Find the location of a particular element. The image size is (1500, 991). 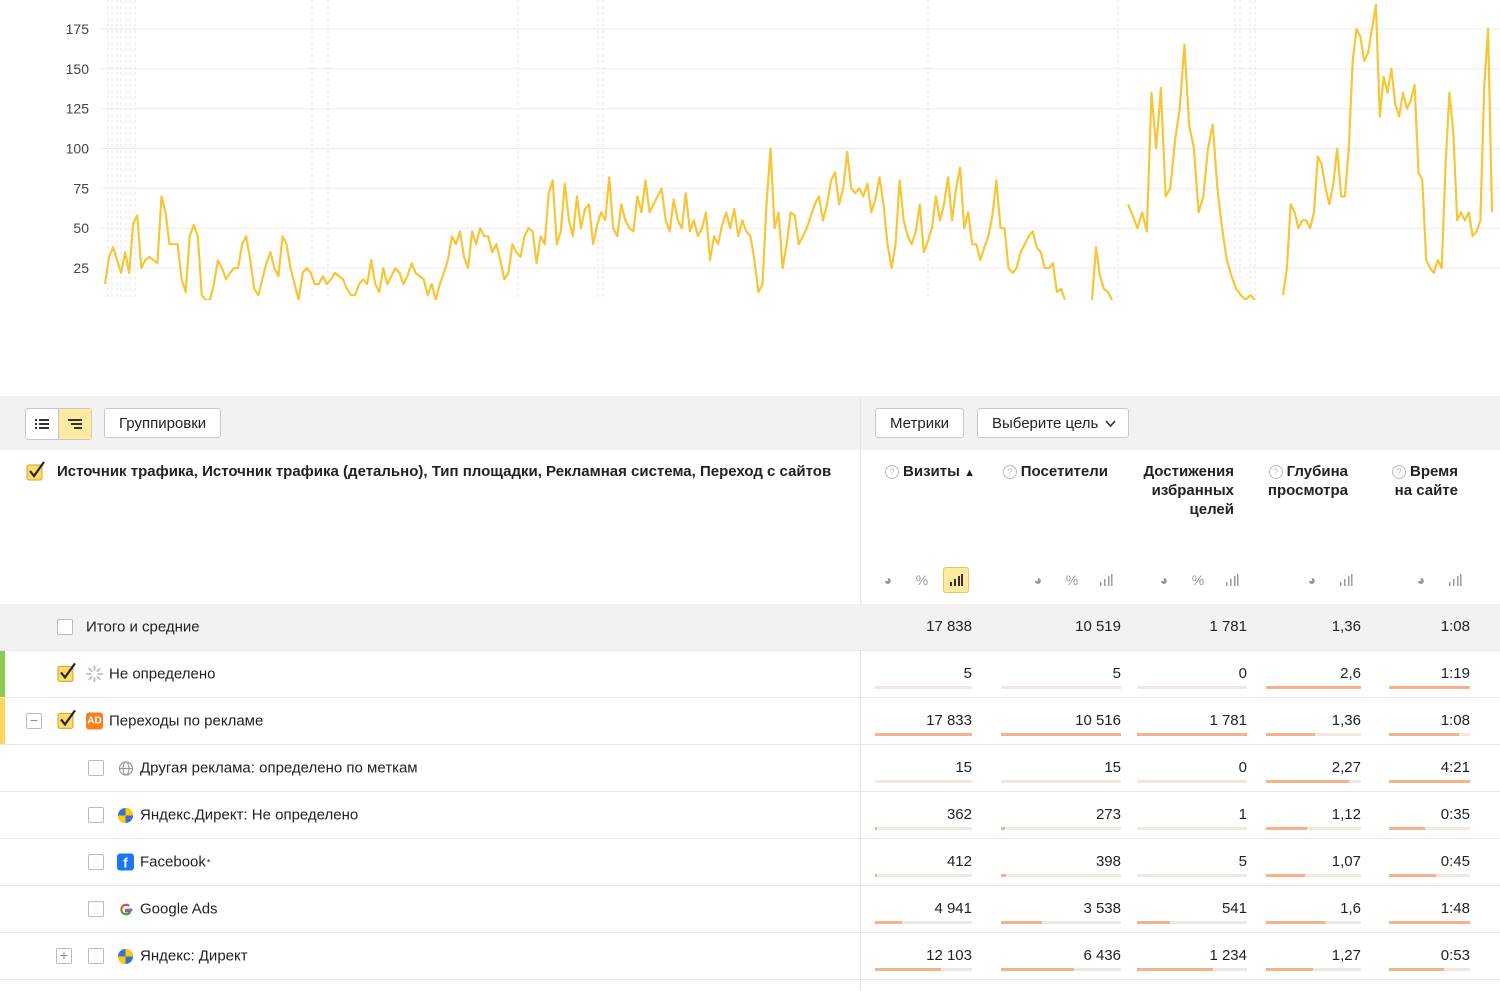

column-header-depth: ? Глубина просмотра is located at coordinates (1307, 481).